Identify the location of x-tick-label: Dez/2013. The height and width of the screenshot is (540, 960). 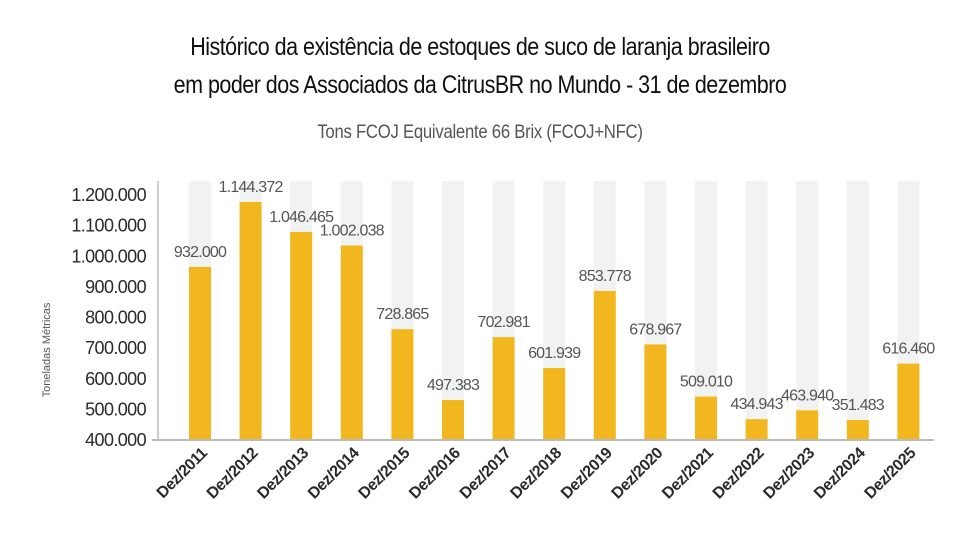
(283, 473).